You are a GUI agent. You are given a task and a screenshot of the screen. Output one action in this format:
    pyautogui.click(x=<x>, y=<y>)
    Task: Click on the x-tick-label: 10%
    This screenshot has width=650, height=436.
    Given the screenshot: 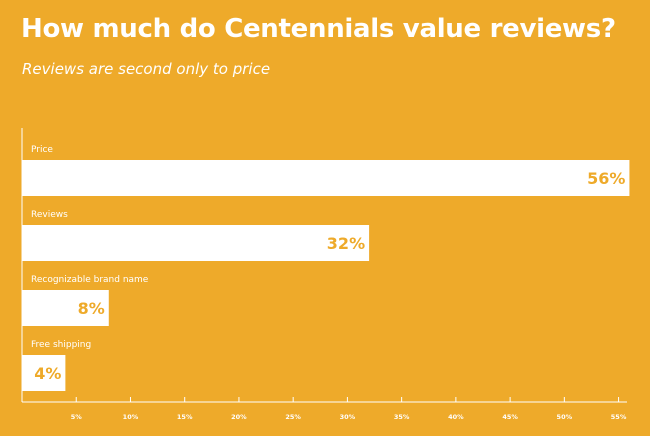 What is the action you would take?
    pyautogui.click(x=131, y=417)
    